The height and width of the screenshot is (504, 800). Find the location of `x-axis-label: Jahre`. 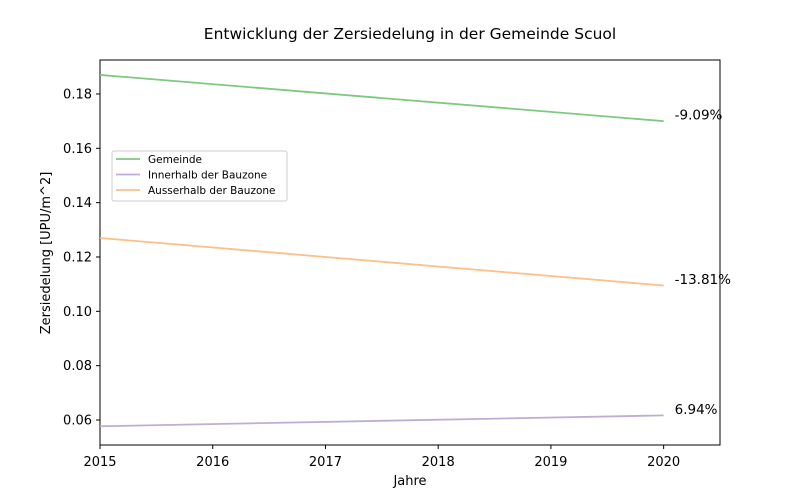

x-axis-label: Jahre is located at coordinates (409, 481).